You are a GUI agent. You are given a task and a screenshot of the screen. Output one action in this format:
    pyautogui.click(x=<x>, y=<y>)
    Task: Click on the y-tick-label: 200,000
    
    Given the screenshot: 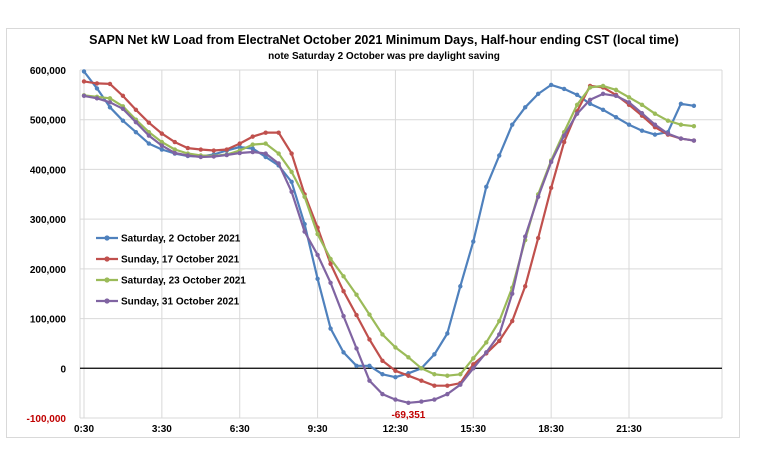 What is the action you would take?
    pyautogui.click(x=48, y=270)
    